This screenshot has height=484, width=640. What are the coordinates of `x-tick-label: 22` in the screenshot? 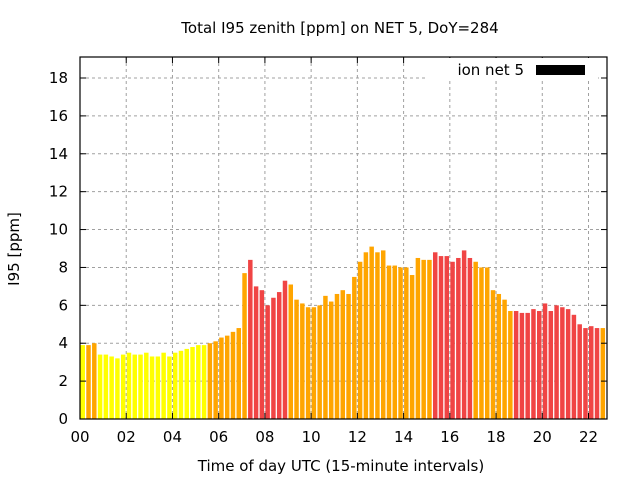 It's located at (588, 437).